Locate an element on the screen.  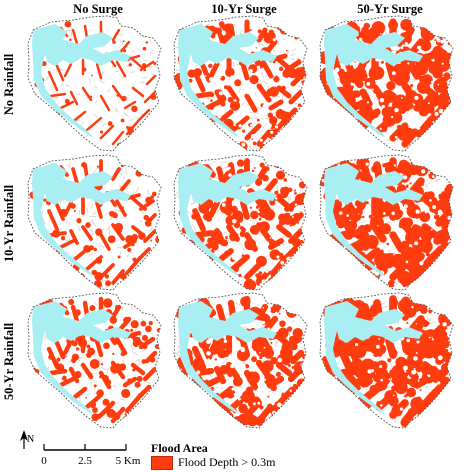
flood-map-panel-r3-c2 is located at coordinates (239, 361).